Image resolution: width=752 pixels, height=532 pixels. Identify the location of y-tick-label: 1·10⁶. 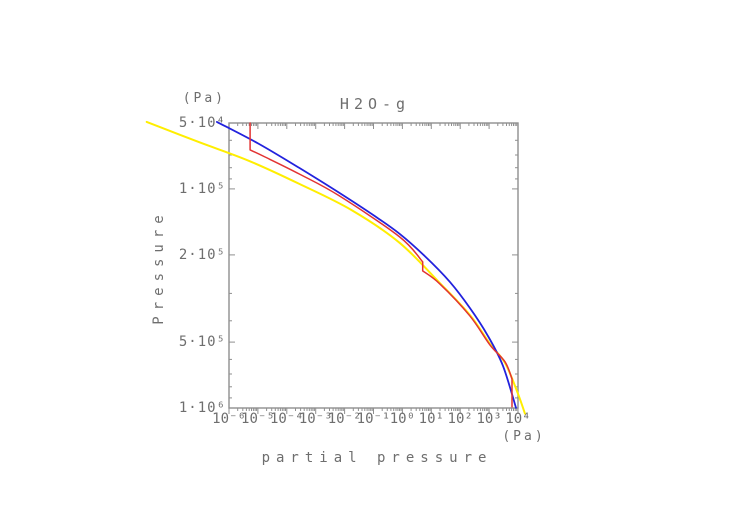
(202, 408).